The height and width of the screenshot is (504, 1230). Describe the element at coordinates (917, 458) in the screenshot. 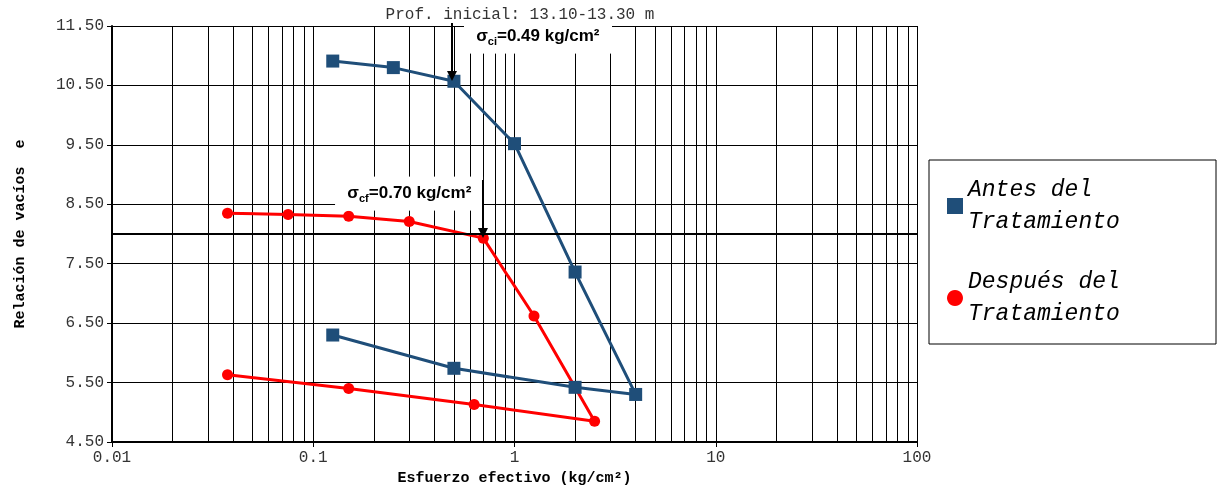

I see `x-tick-label: 100` at that location.